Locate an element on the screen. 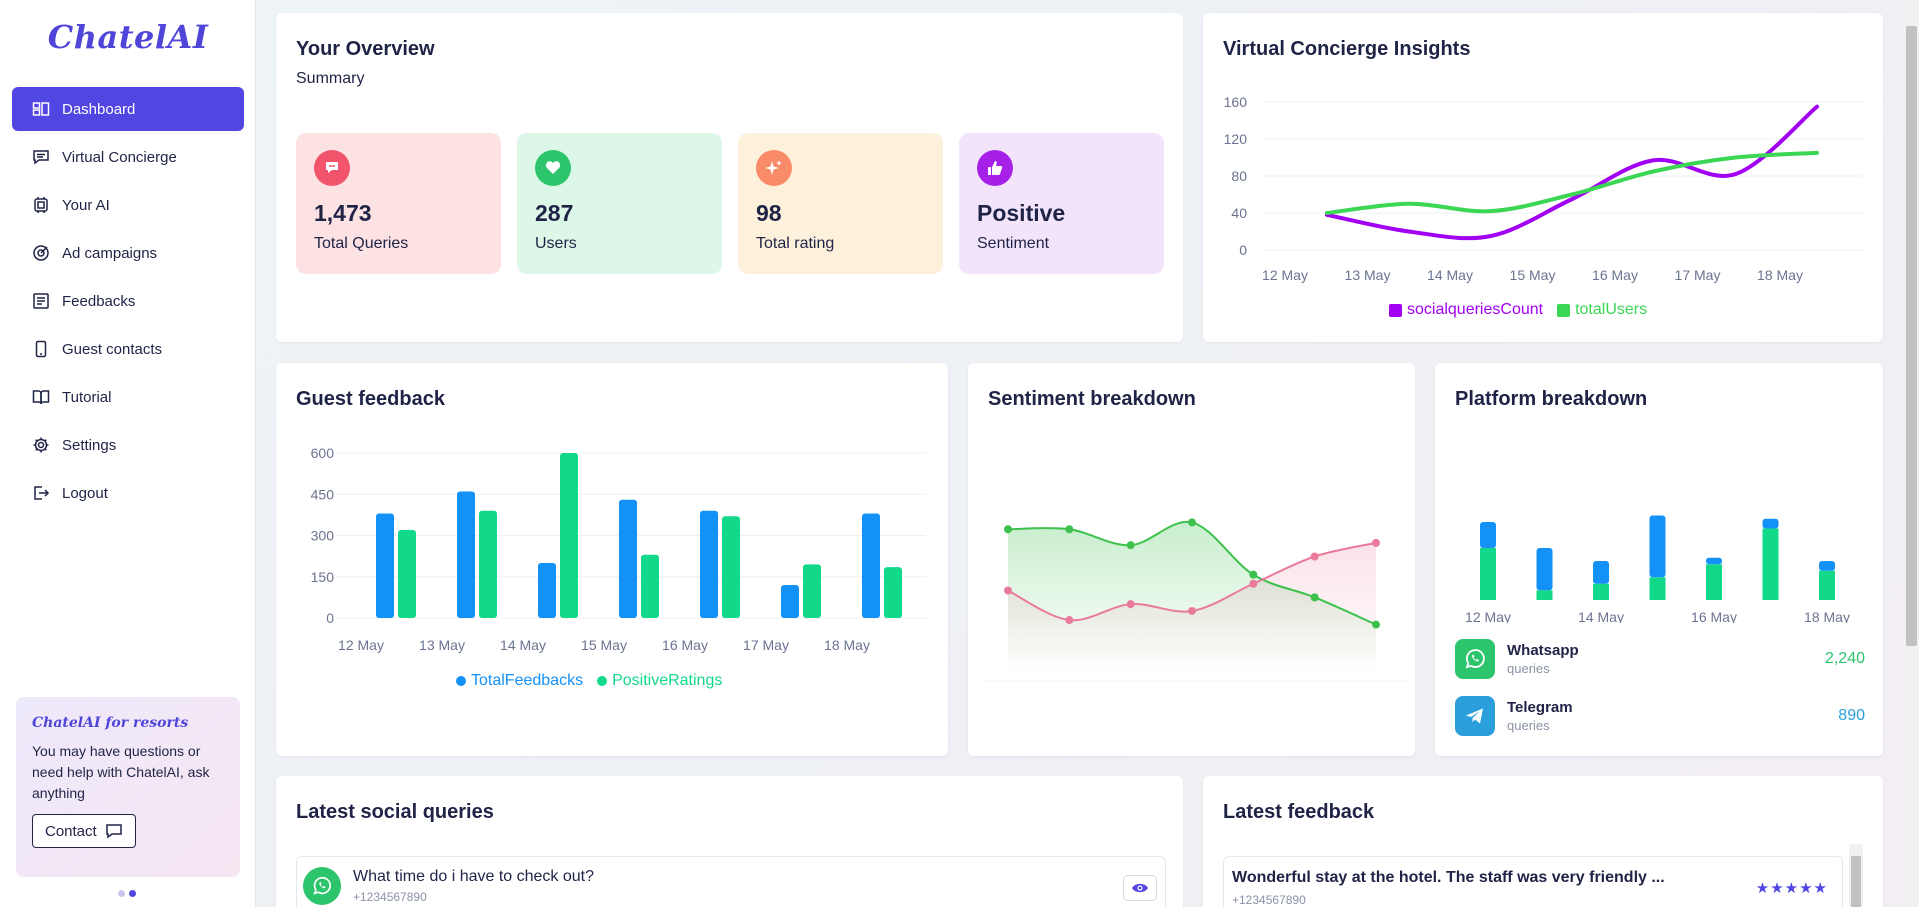 The image size is (1919, 907). sidebar-item-ad-campaigns: Ad campaigns is located at coordinates (128, 253).